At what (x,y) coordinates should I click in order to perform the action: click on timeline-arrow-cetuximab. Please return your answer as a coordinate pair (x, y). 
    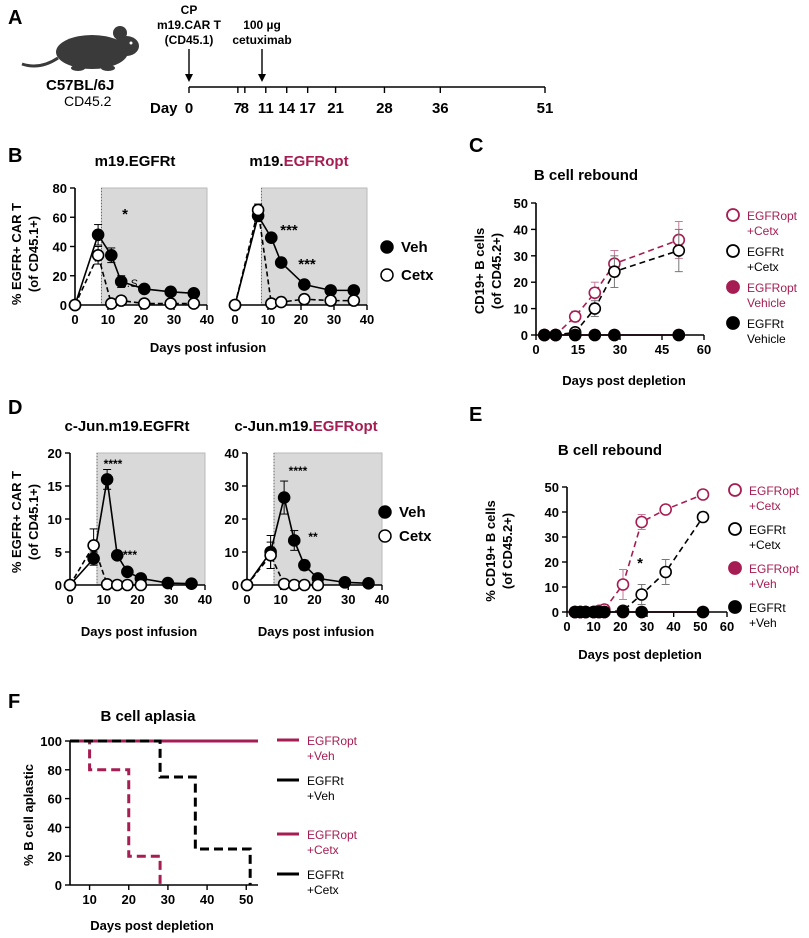
    Looking at the image, I should click on (262, 65).